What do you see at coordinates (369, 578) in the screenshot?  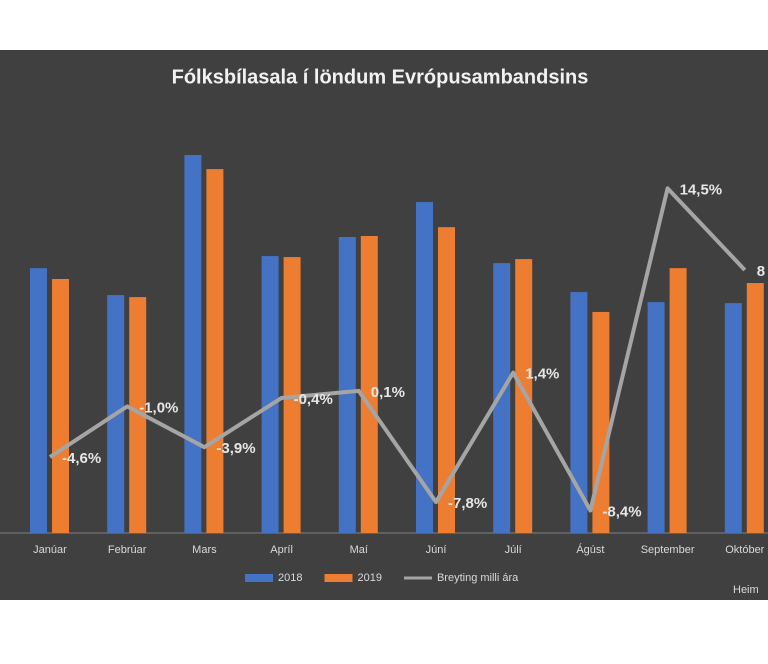 I see `legend-label: 2019` at bounding box center [369, 578].